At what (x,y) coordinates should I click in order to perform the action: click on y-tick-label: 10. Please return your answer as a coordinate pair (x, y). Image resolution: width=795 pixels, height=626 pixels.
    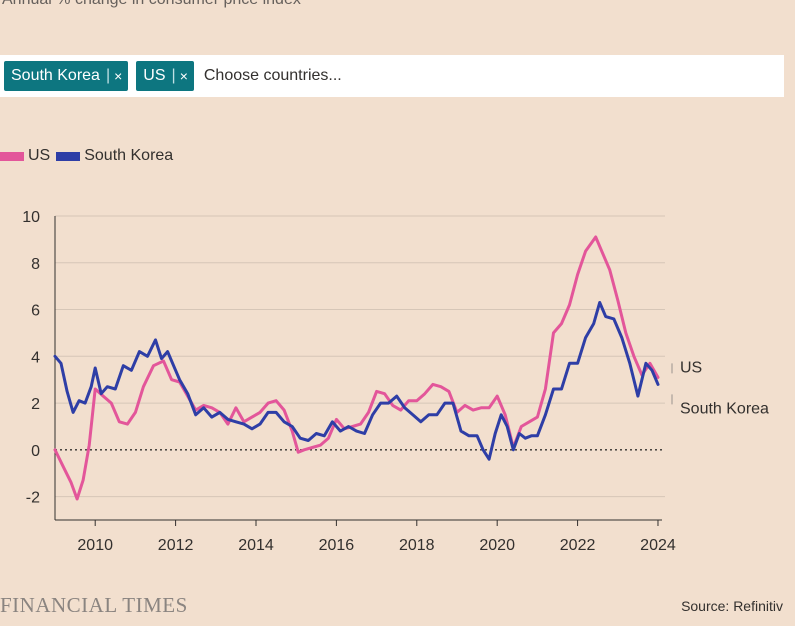
    Looking at the image, I should click on (31, 217).